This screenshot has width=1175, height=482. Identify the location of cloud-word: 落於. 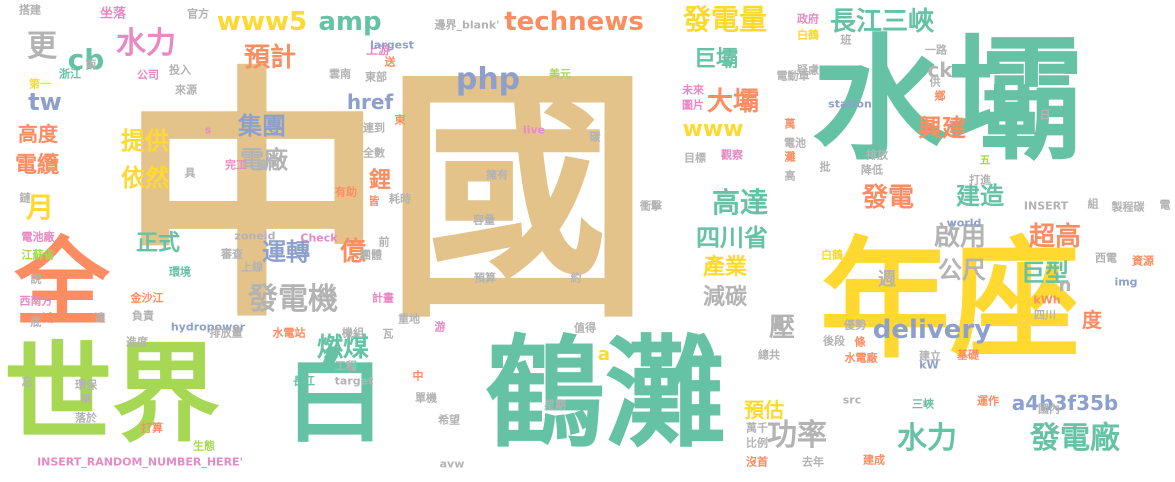
(86, 418).